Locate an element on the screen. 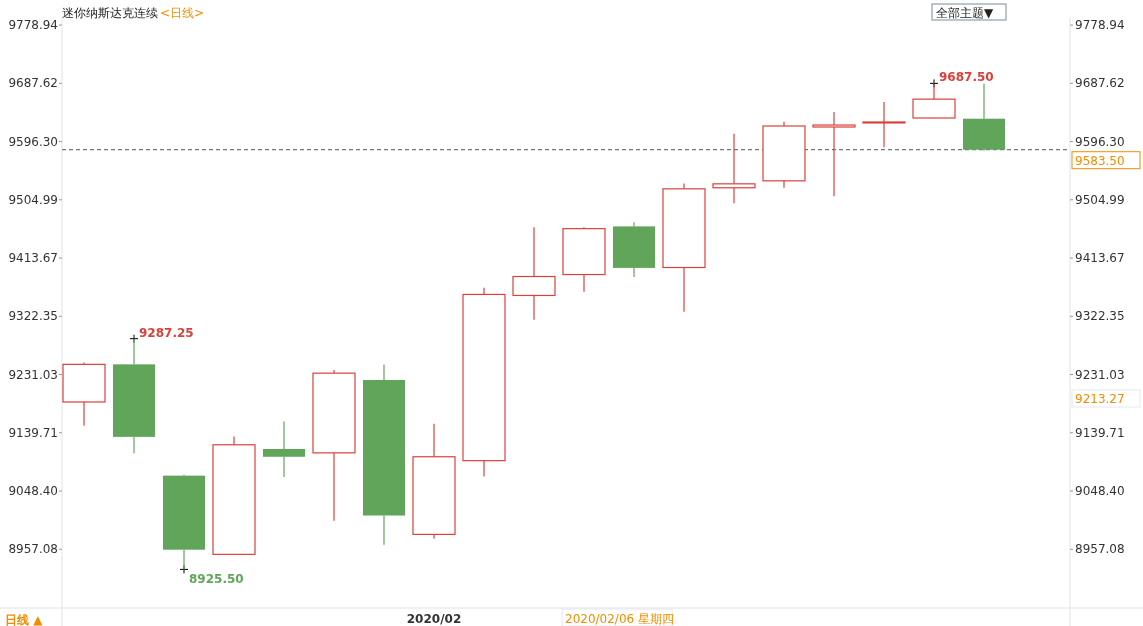  y-tick-label: 9596.30 is located at coordinates (33, 141).